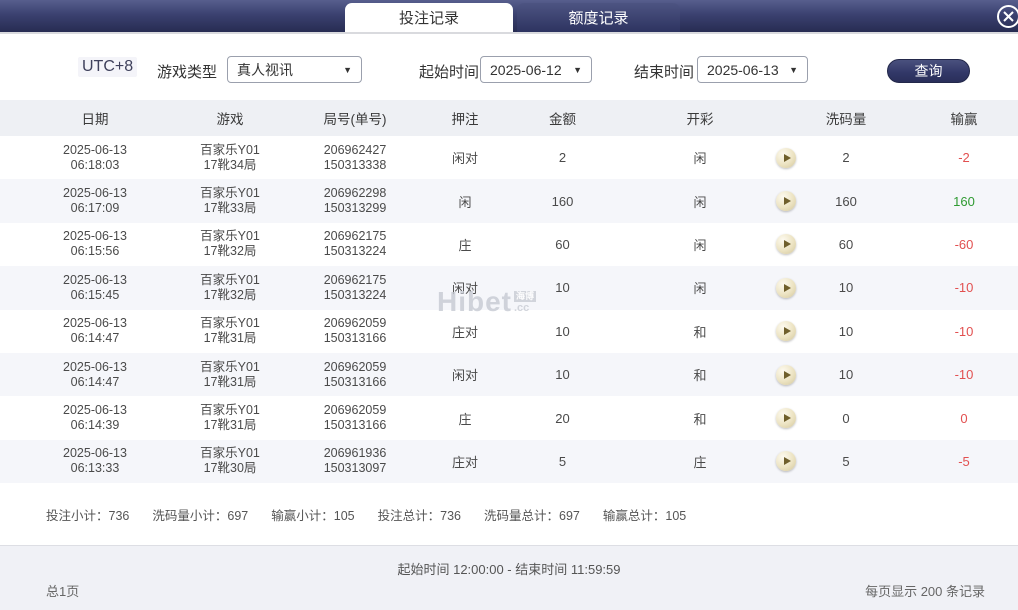  What do you see at coordinates (752, 69) in the screenshot?
I see `end-time-select: 2025-06-13 ▼` at bounding box center [752, 69].